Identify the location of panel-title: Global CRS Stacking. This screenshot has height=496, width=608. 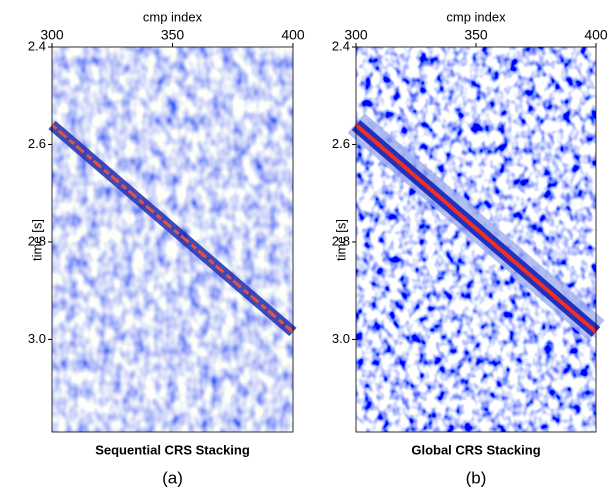
(475, 449).